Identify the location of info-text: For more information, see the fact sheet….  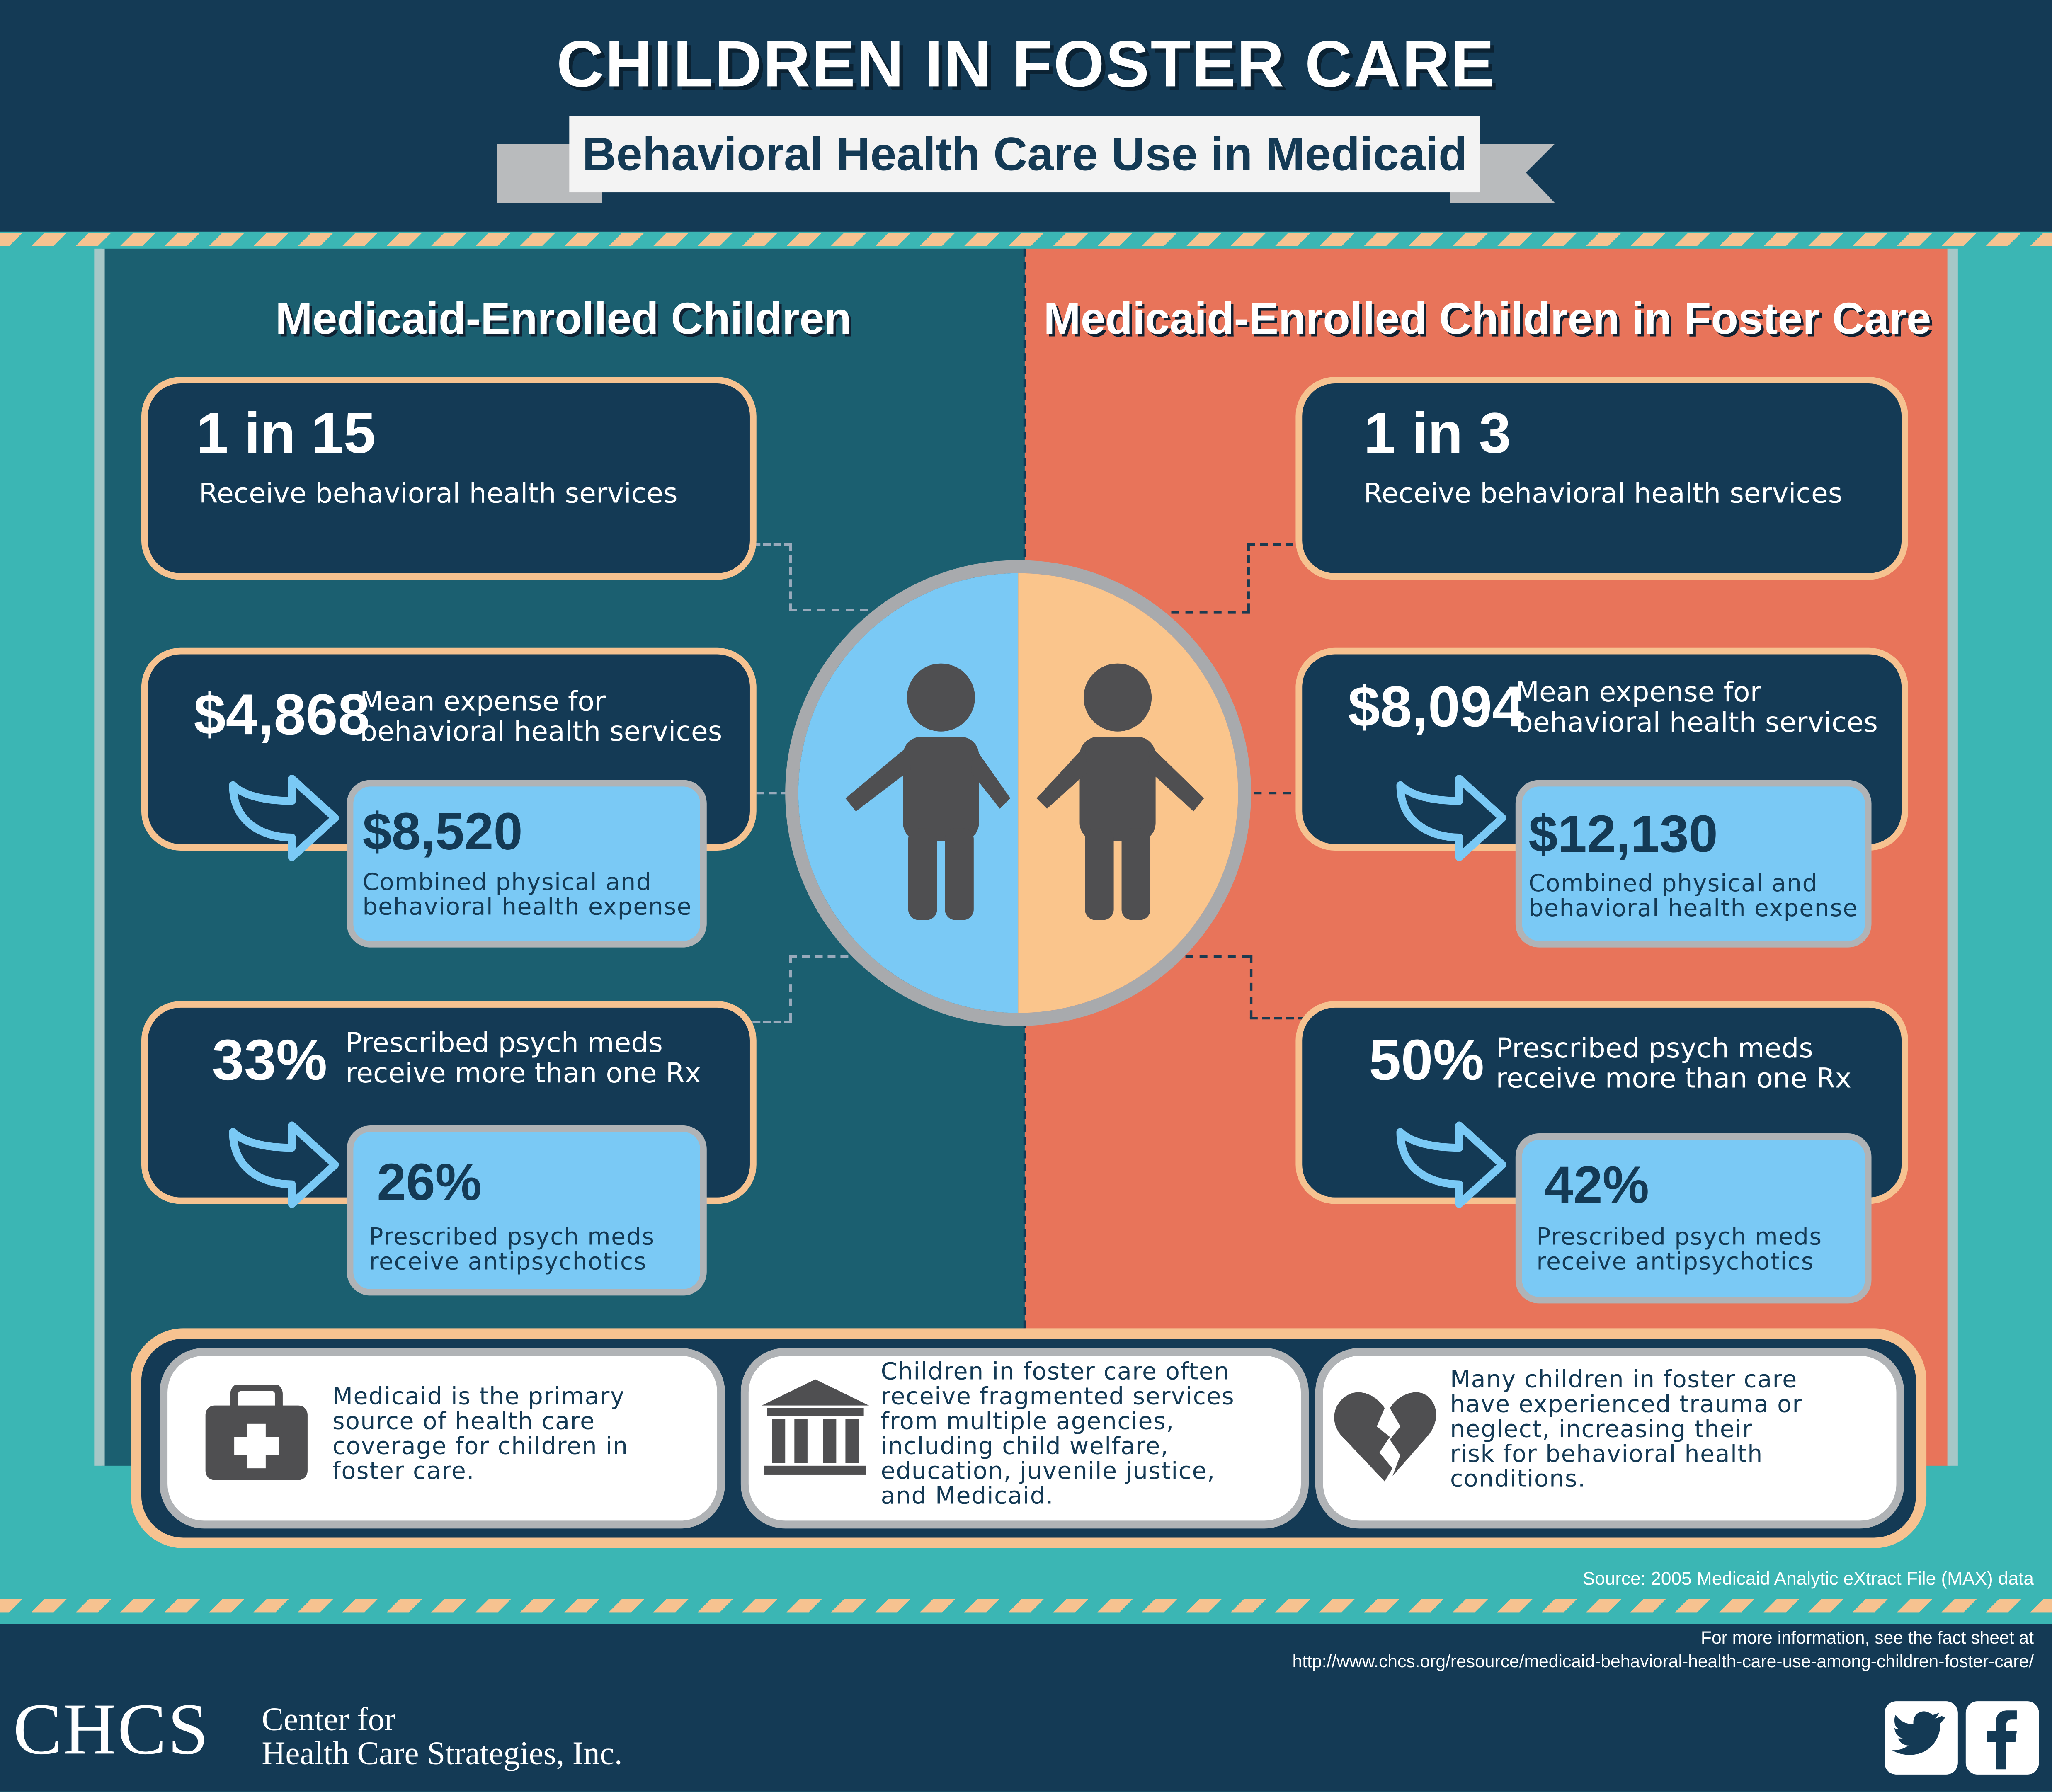
(1867, 1638).